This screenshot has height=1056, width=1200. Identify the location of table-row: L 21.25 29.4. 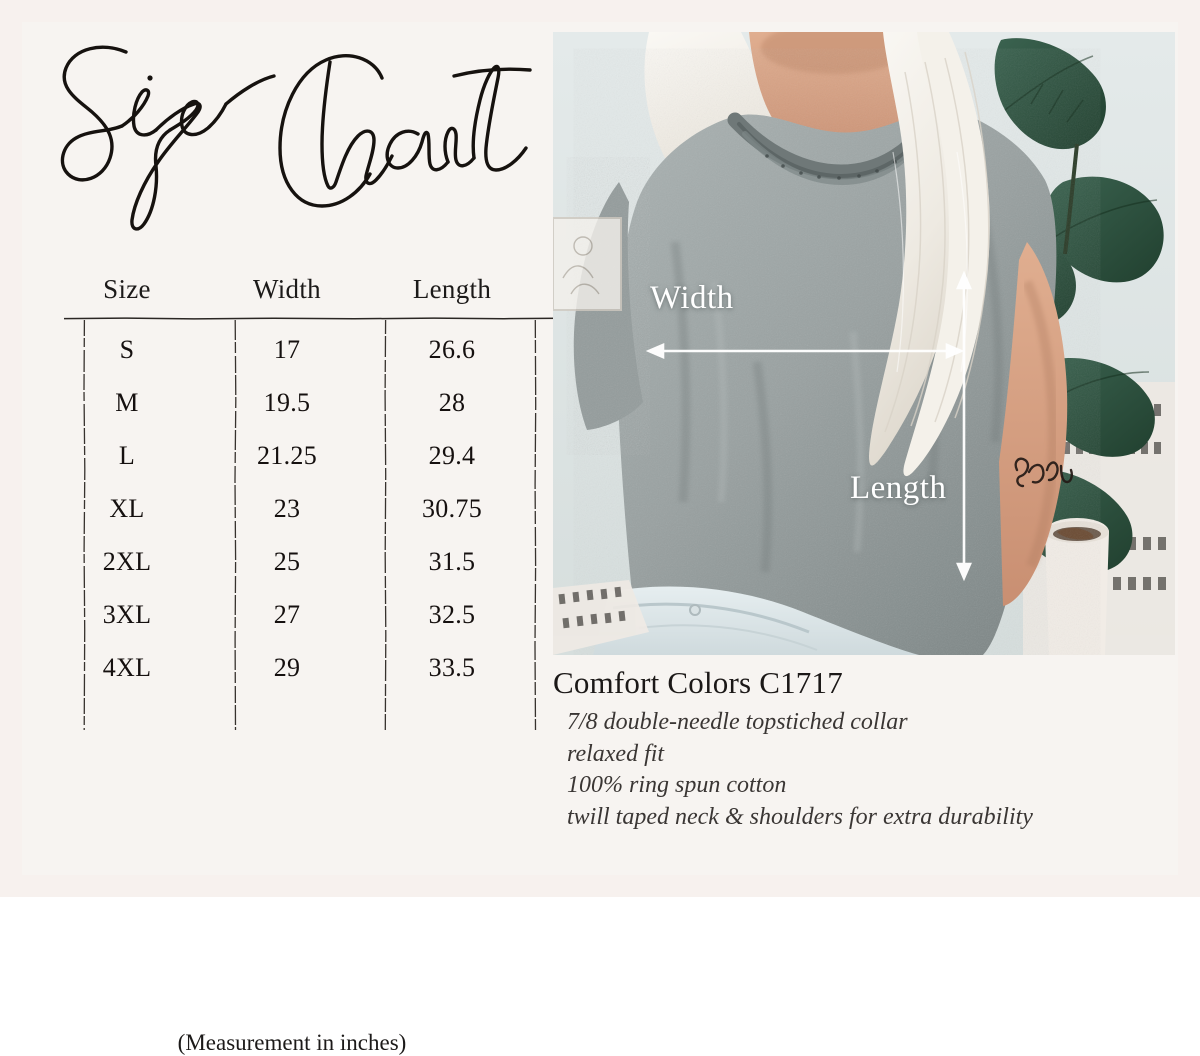
(292, 455).